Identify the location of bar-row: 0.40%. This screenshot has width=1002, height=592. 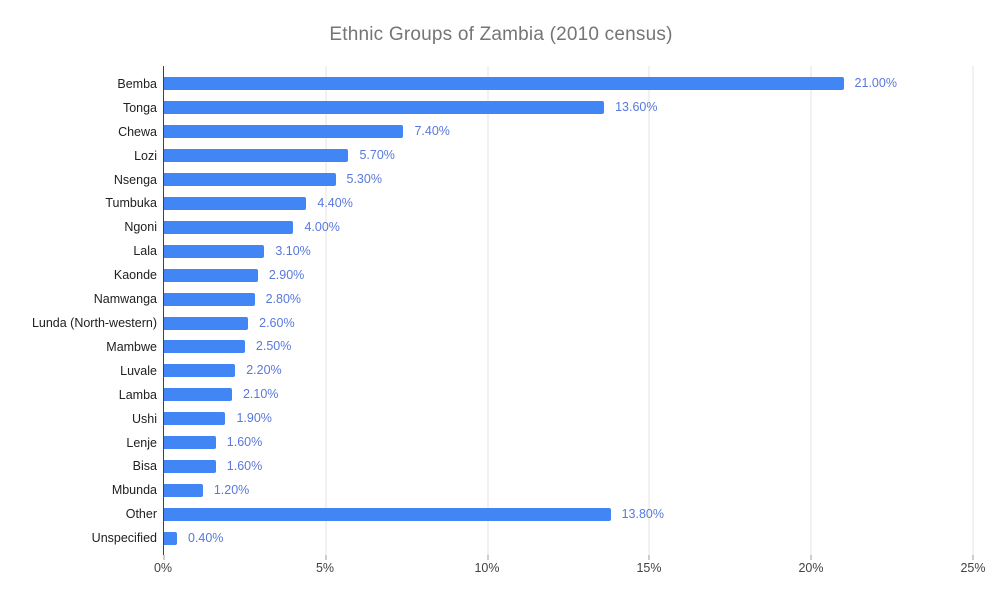
(568, 538).